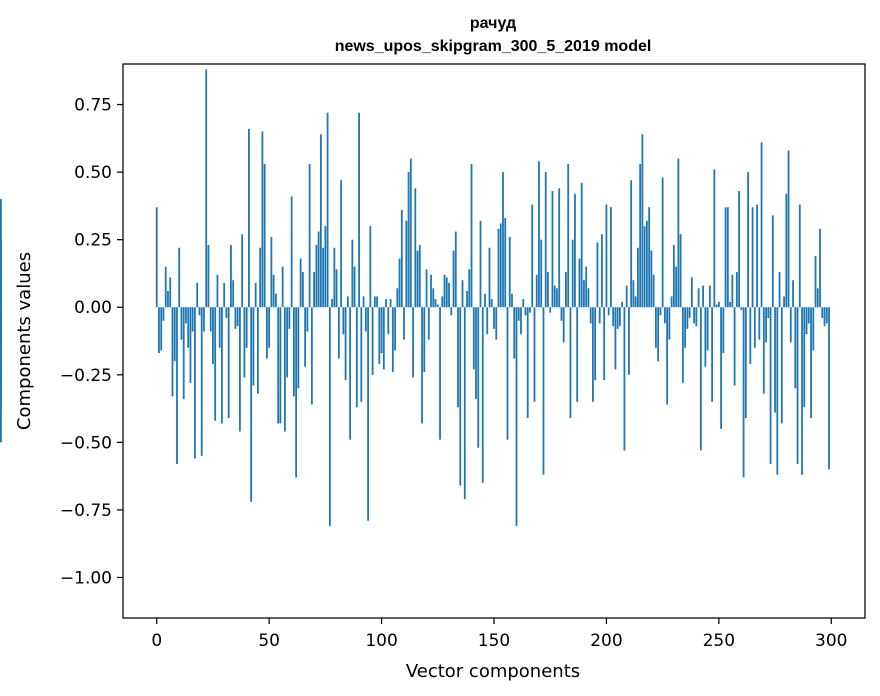 Image resolution: width=880 pixels, height=696 pixels. What do you see at coordinates (381, 641) in the screenshot?
I see `x-tick-label: 100` at bounding box center [381, 641].